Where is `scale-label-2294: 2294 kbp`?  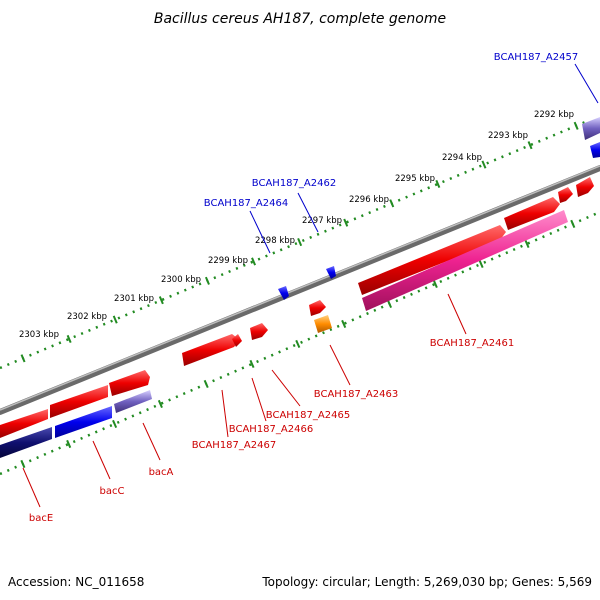
scale-label-2294: 2294 kbp is located at coordinates (462, 158).